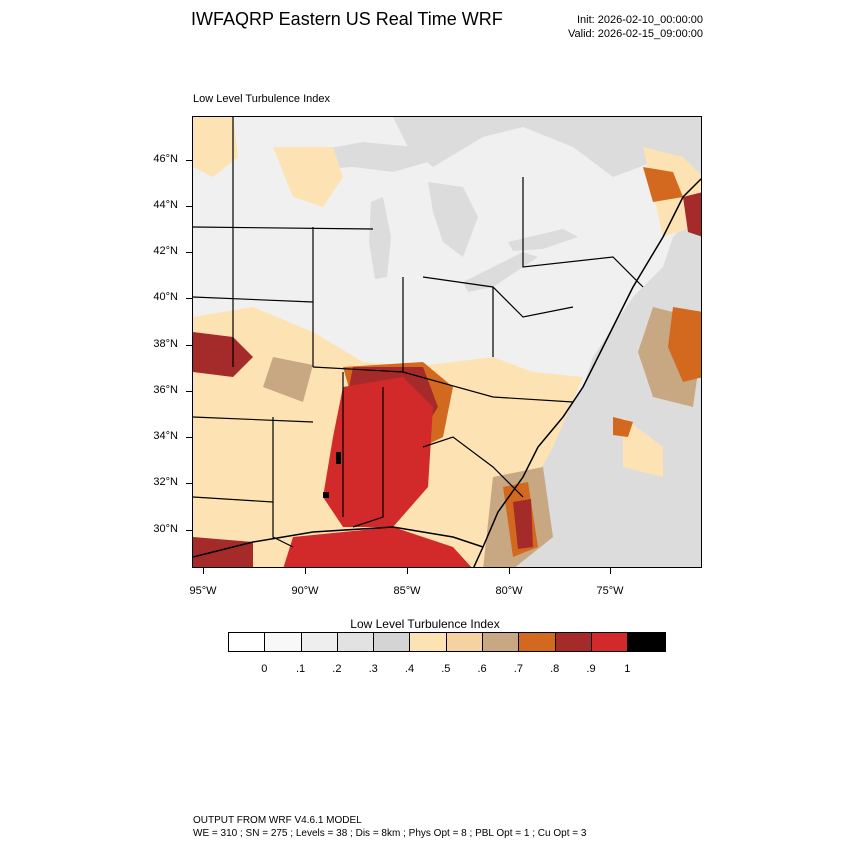  What do you see at coordinates (407, 591) in the screenshot?
I see `lon-label: 85°W` at bounding box center [407, 591].